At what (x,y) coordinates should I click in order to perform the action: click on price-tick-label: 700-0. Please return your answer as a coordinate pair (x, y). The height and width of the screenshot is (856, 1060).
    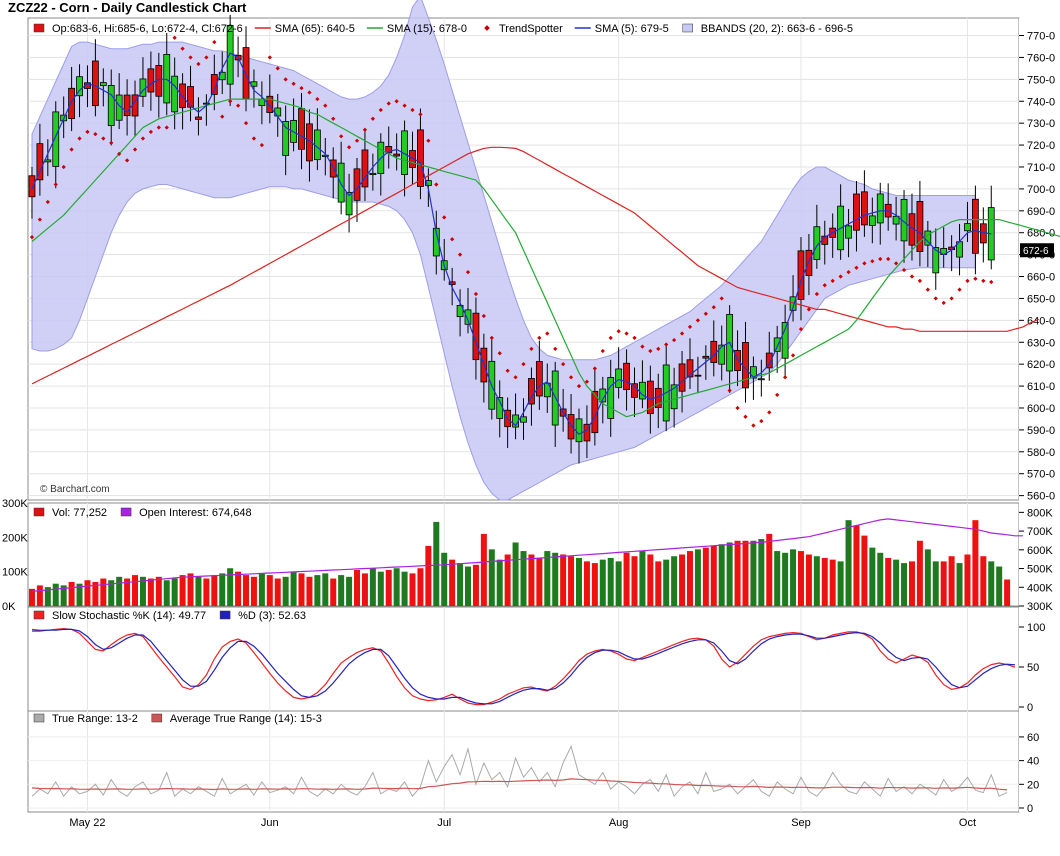
    Looking at the image, I should click on (1041, 190).